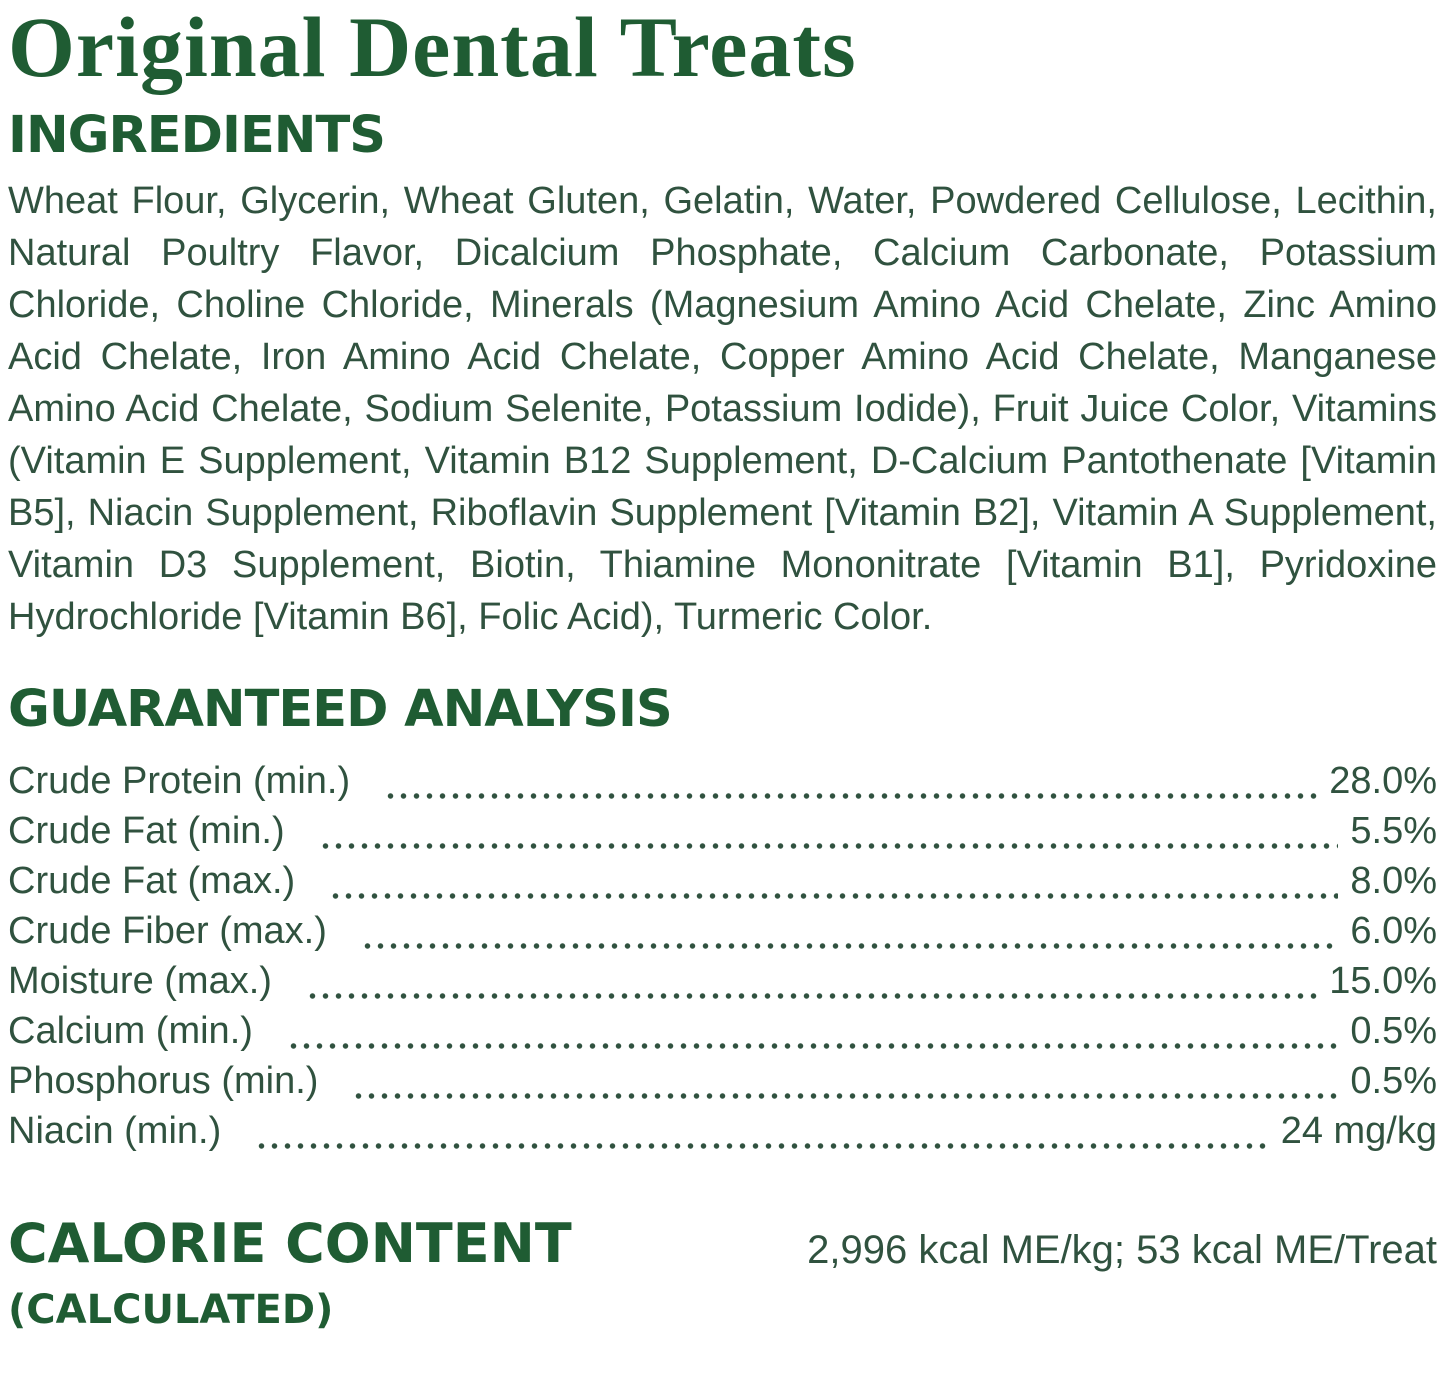 The width and height of the screenshot is (1445, 1375). Describe the element at coordinates (340, 709) in the screenshot. I see `guaranteed-analysis-heading: GUARANTEED ANALYSIS` at that location.